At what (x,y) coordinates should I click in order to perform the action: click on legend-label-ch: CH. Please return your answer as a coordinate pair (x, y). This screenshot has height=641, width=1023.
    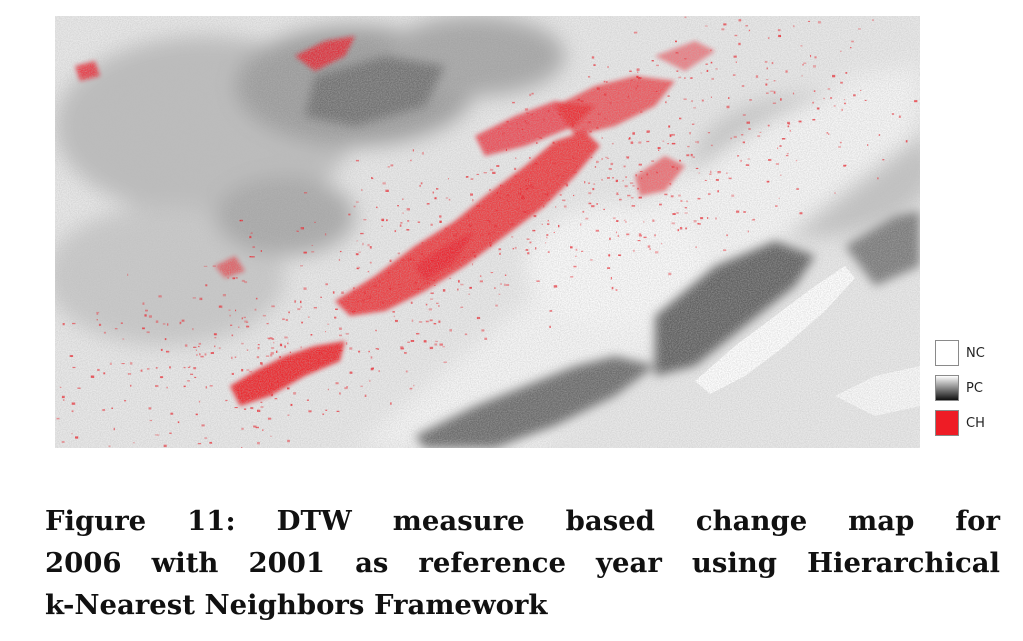
    Looking at the image, I should click on (975, 423).